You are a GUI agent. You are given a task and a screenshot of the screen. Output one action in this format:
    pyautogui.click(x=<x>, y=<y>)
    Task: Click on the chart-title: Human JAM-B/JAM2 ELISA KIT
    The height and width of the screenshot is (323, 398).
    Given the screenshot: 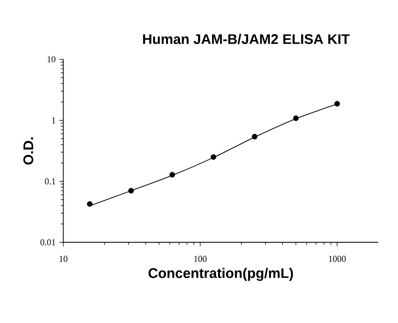 What is the action you would take?
    pyautogui.click(x=246, y=39)
    